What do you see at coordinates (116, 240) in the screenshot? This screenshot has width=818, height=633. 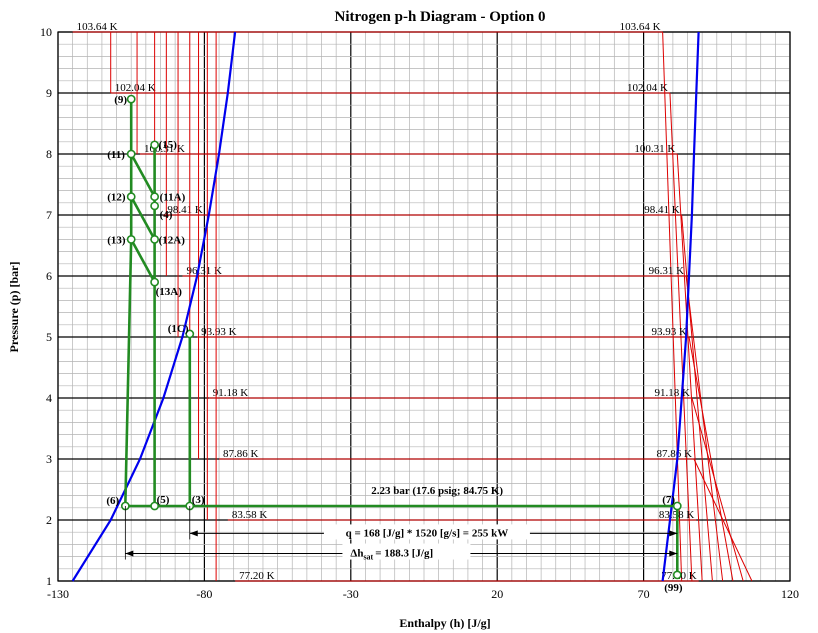 I see `process-point-label: (13)` at bounding box center [116, 240].